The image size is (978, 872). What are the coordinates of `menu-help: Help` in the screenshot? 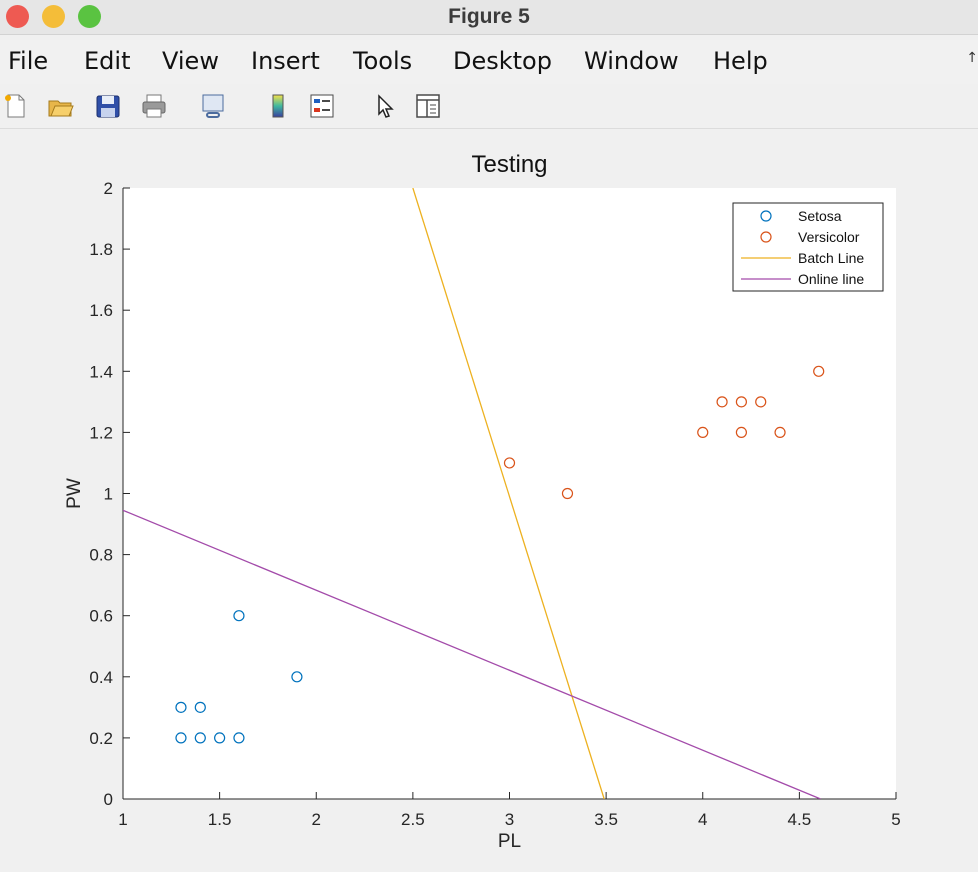 It's located at (740, 61).